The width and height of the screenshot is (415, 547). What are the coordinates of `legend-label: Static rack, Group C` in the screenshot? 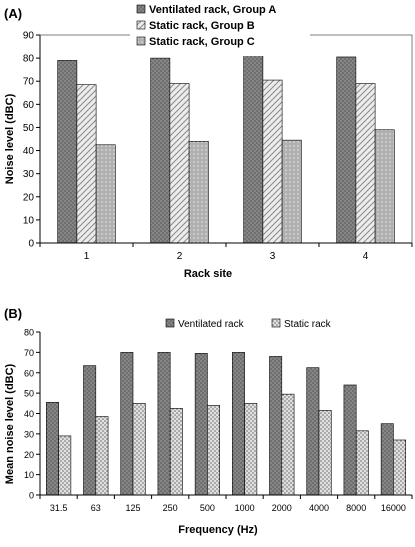 It's located at (202, 42).